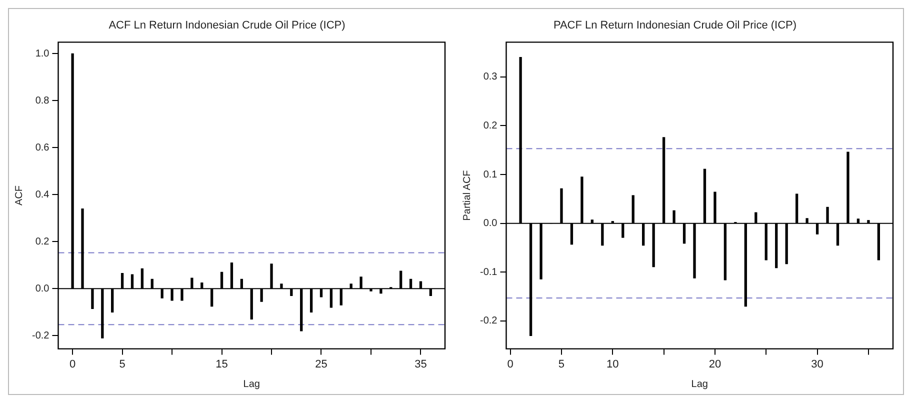 This screenshot has width=912, height=403. I want to click on x-tick-label: 35, so click(420, 364).